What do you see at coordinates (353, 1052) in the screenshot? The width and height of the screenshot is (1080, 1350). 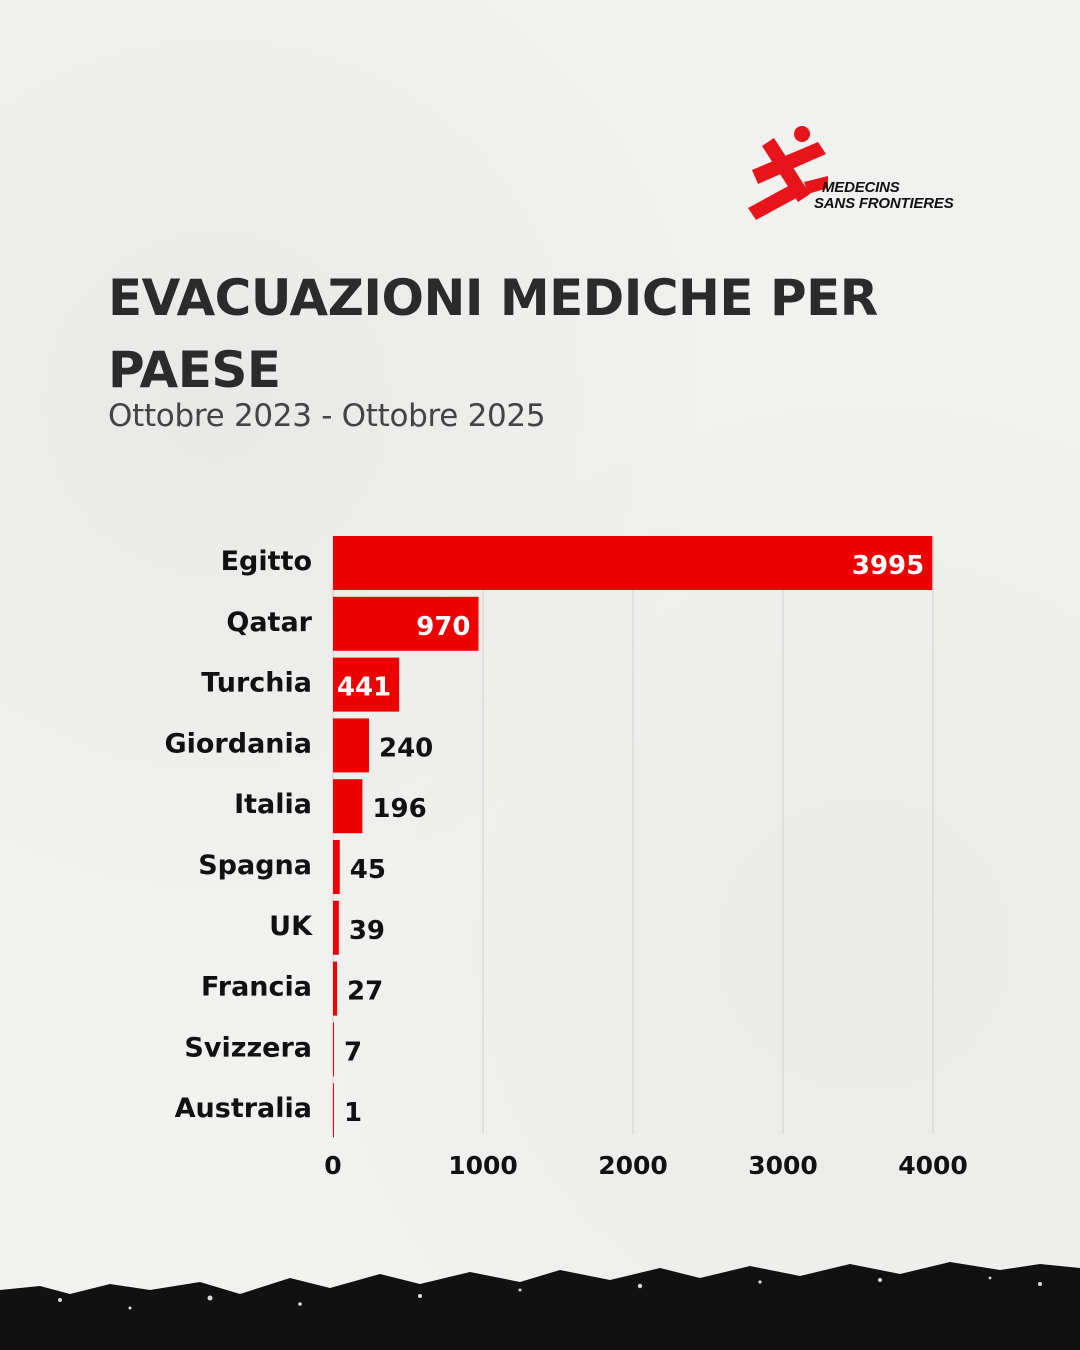 I see `data-label: 7` at bounding box center [353, 1052].